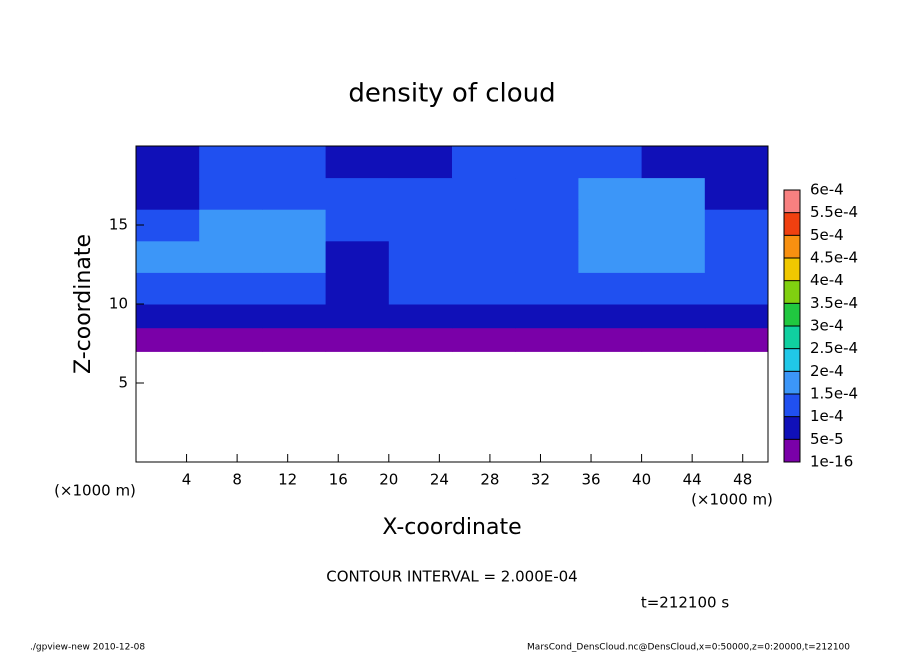 The height and width of the screenshot is (658, 904). Describe the element at coordinates (641, 480) in the screenshot. I see `x-tick-label: 40` at that location.